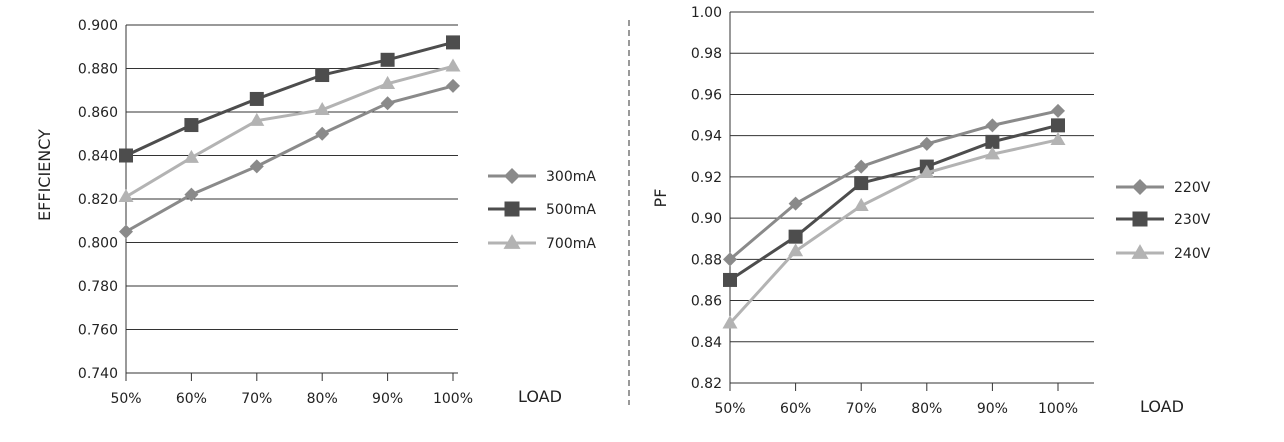 The width and height of the screenshot is (1284, 442). What do you see at coordinates (98, 157) in the screenshot?
I see `y-tick-label: 0.840` at bounding box center [98, 157].